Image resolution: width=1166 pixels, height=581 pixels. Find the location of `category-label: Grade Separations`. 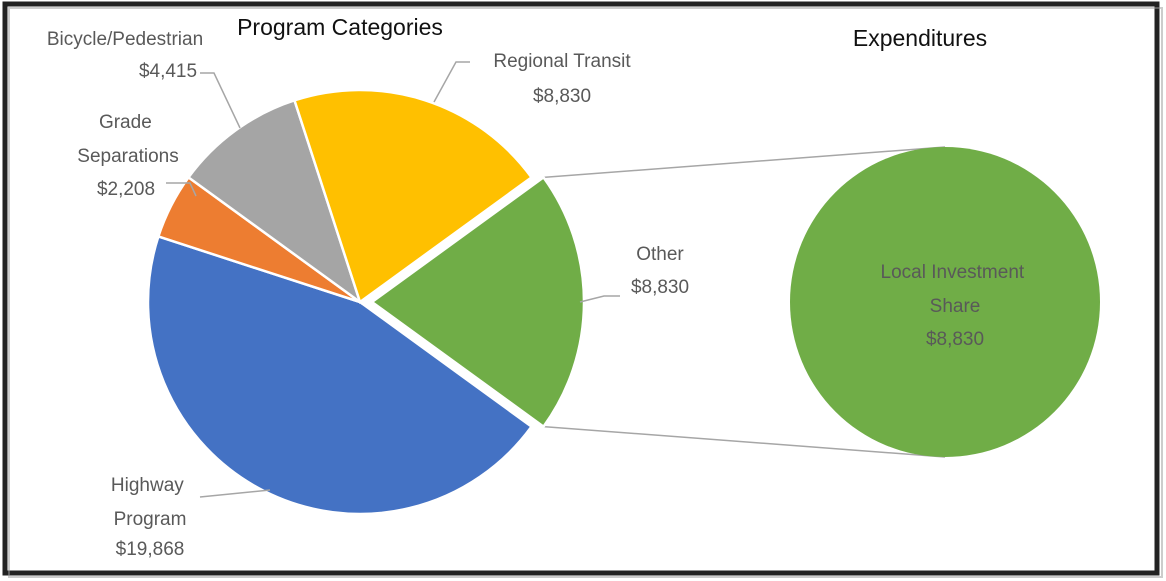

category-label: Grade Separations is located at coordinates (127, 139).